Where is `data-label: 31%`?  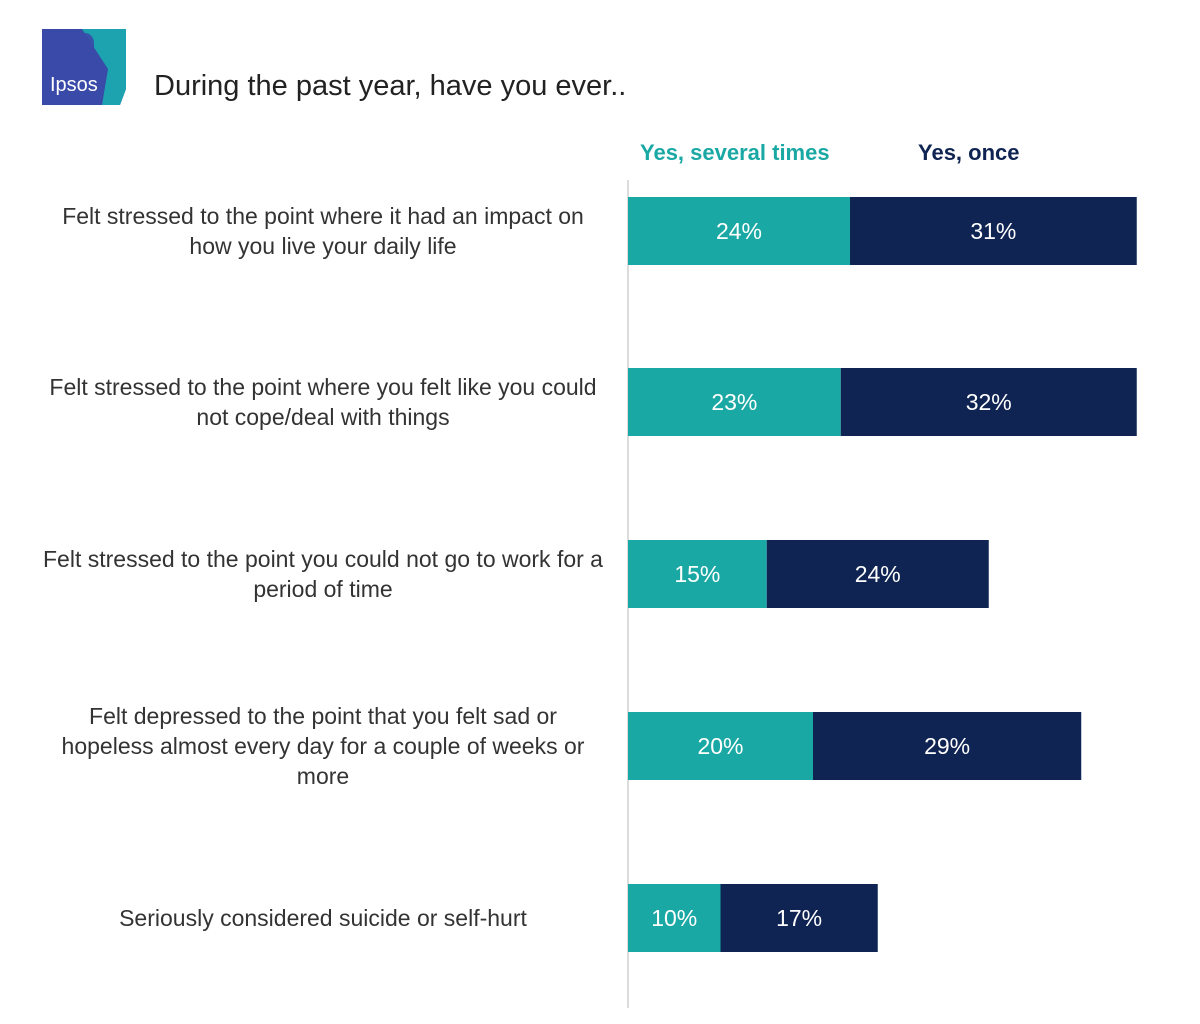
data-label: 31% is located at coordinates (993, 231).